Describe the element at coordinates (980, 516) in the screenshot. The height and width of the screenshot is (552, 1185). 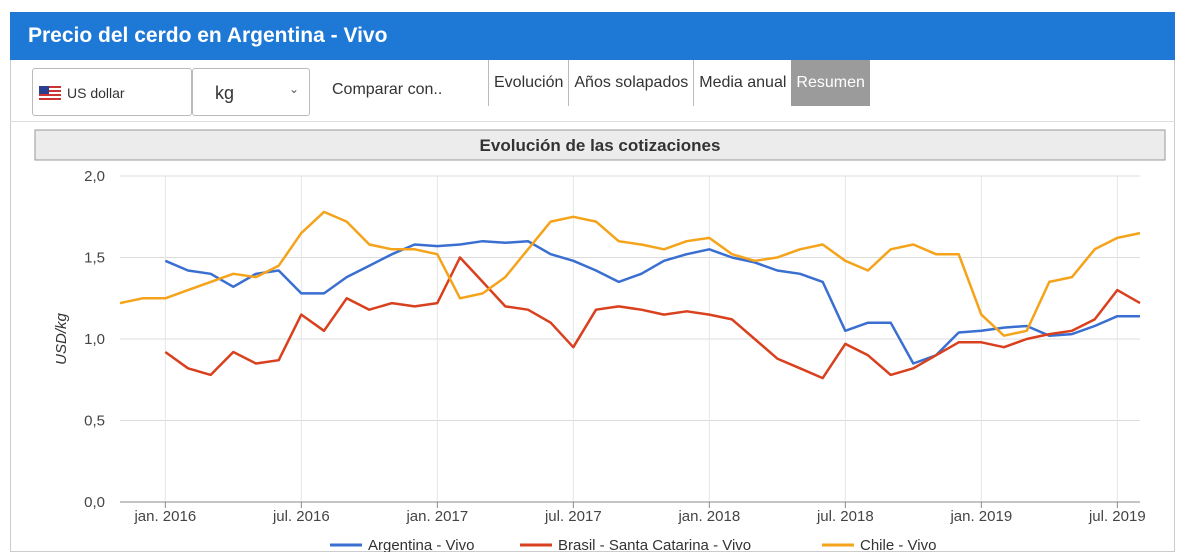
I see `x-tick-label: jan. 2019` at that location.